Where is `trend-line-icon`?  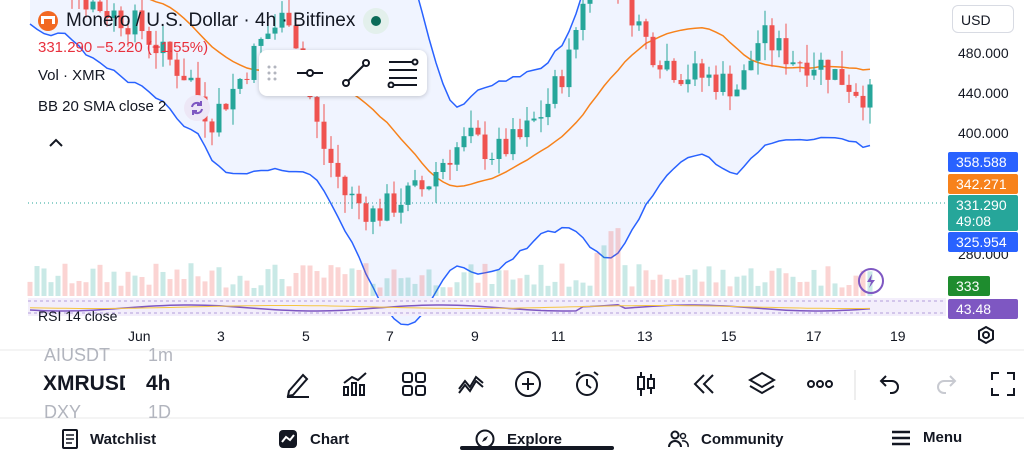 trend-line-icon is located at coordinates (356, 73).